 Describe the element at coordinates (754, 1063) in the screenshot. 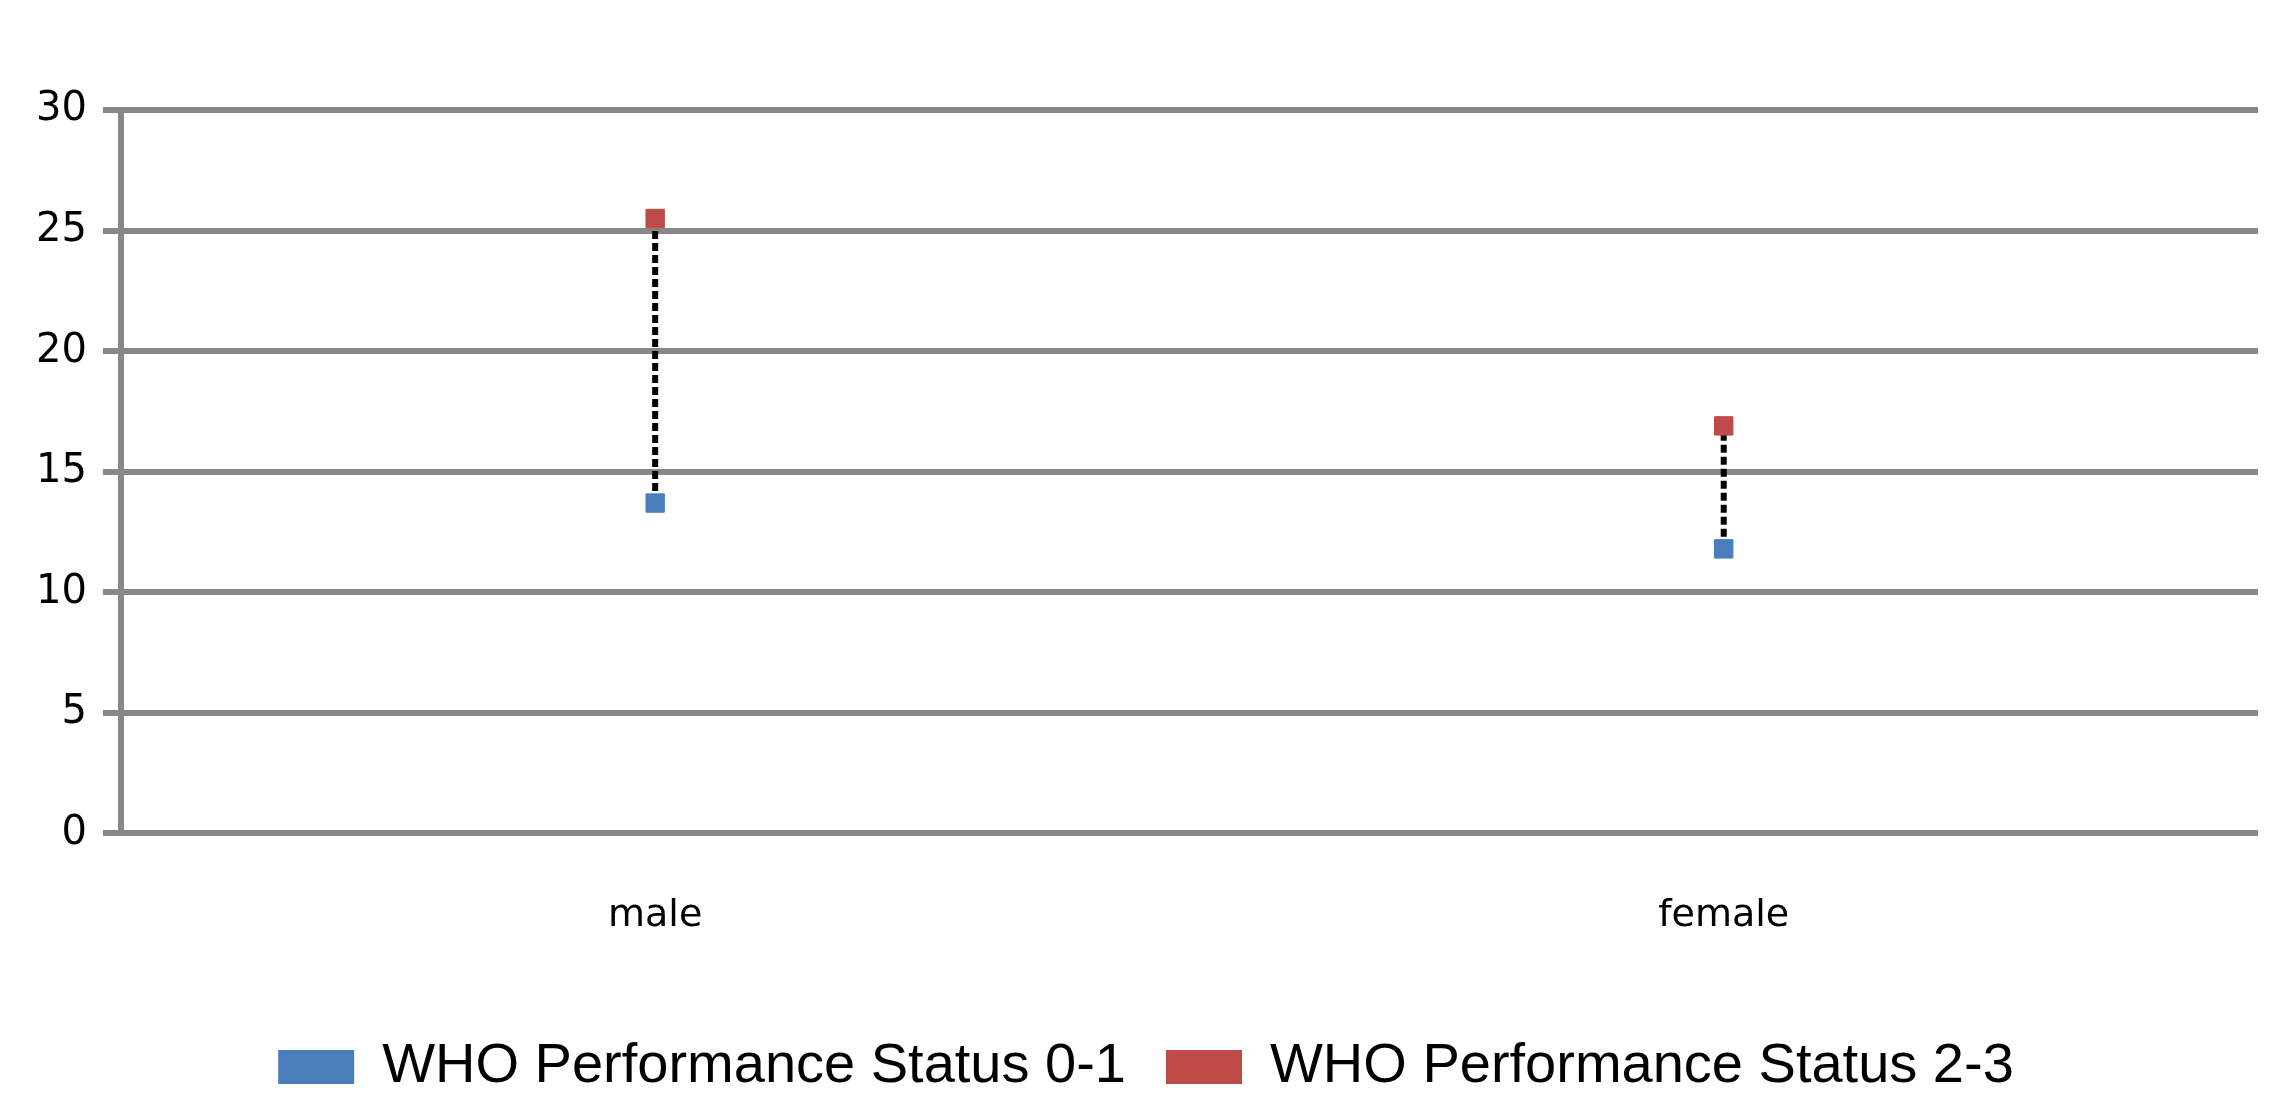

I see `legend-label: WHO Performance Status 0-1` at that location.